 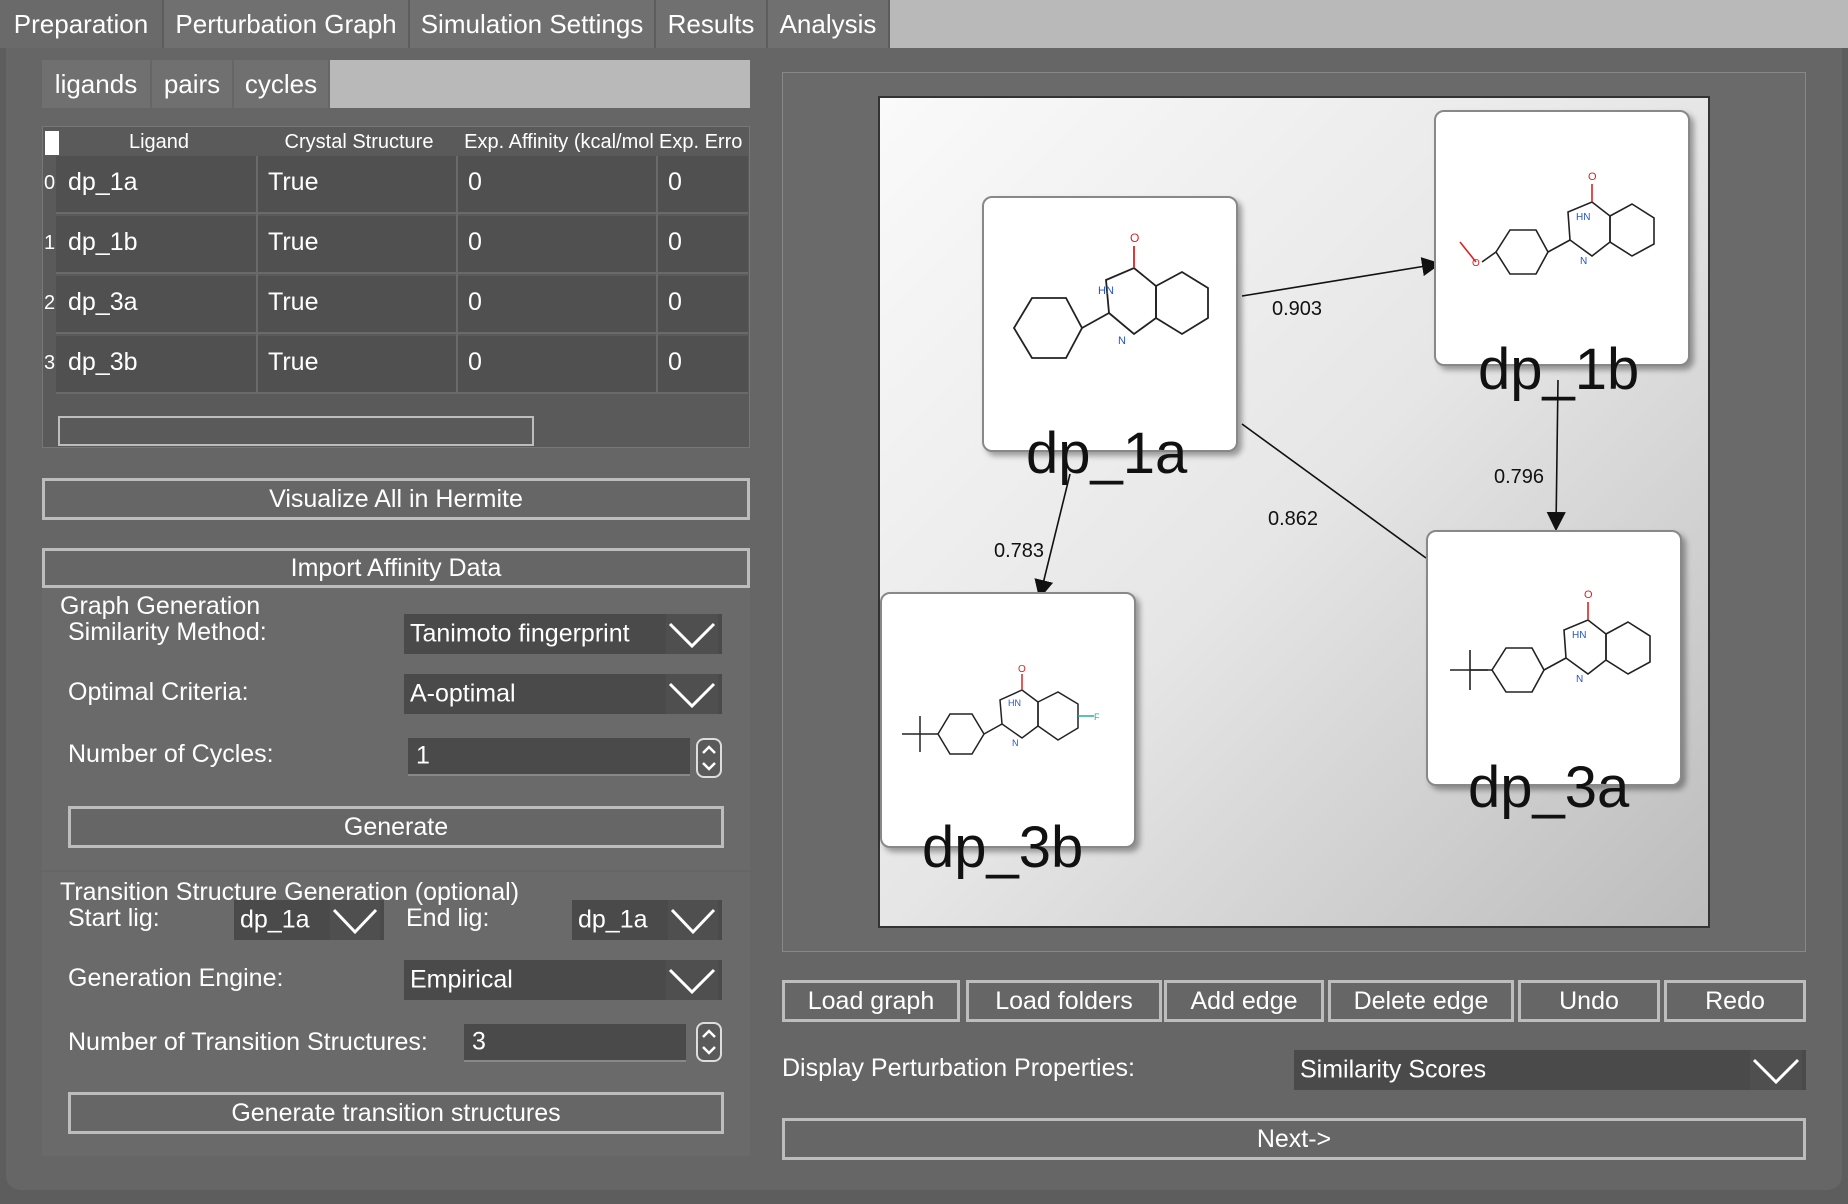 I want to click on undo-button: Undo, so click(x=1589, y=1001).